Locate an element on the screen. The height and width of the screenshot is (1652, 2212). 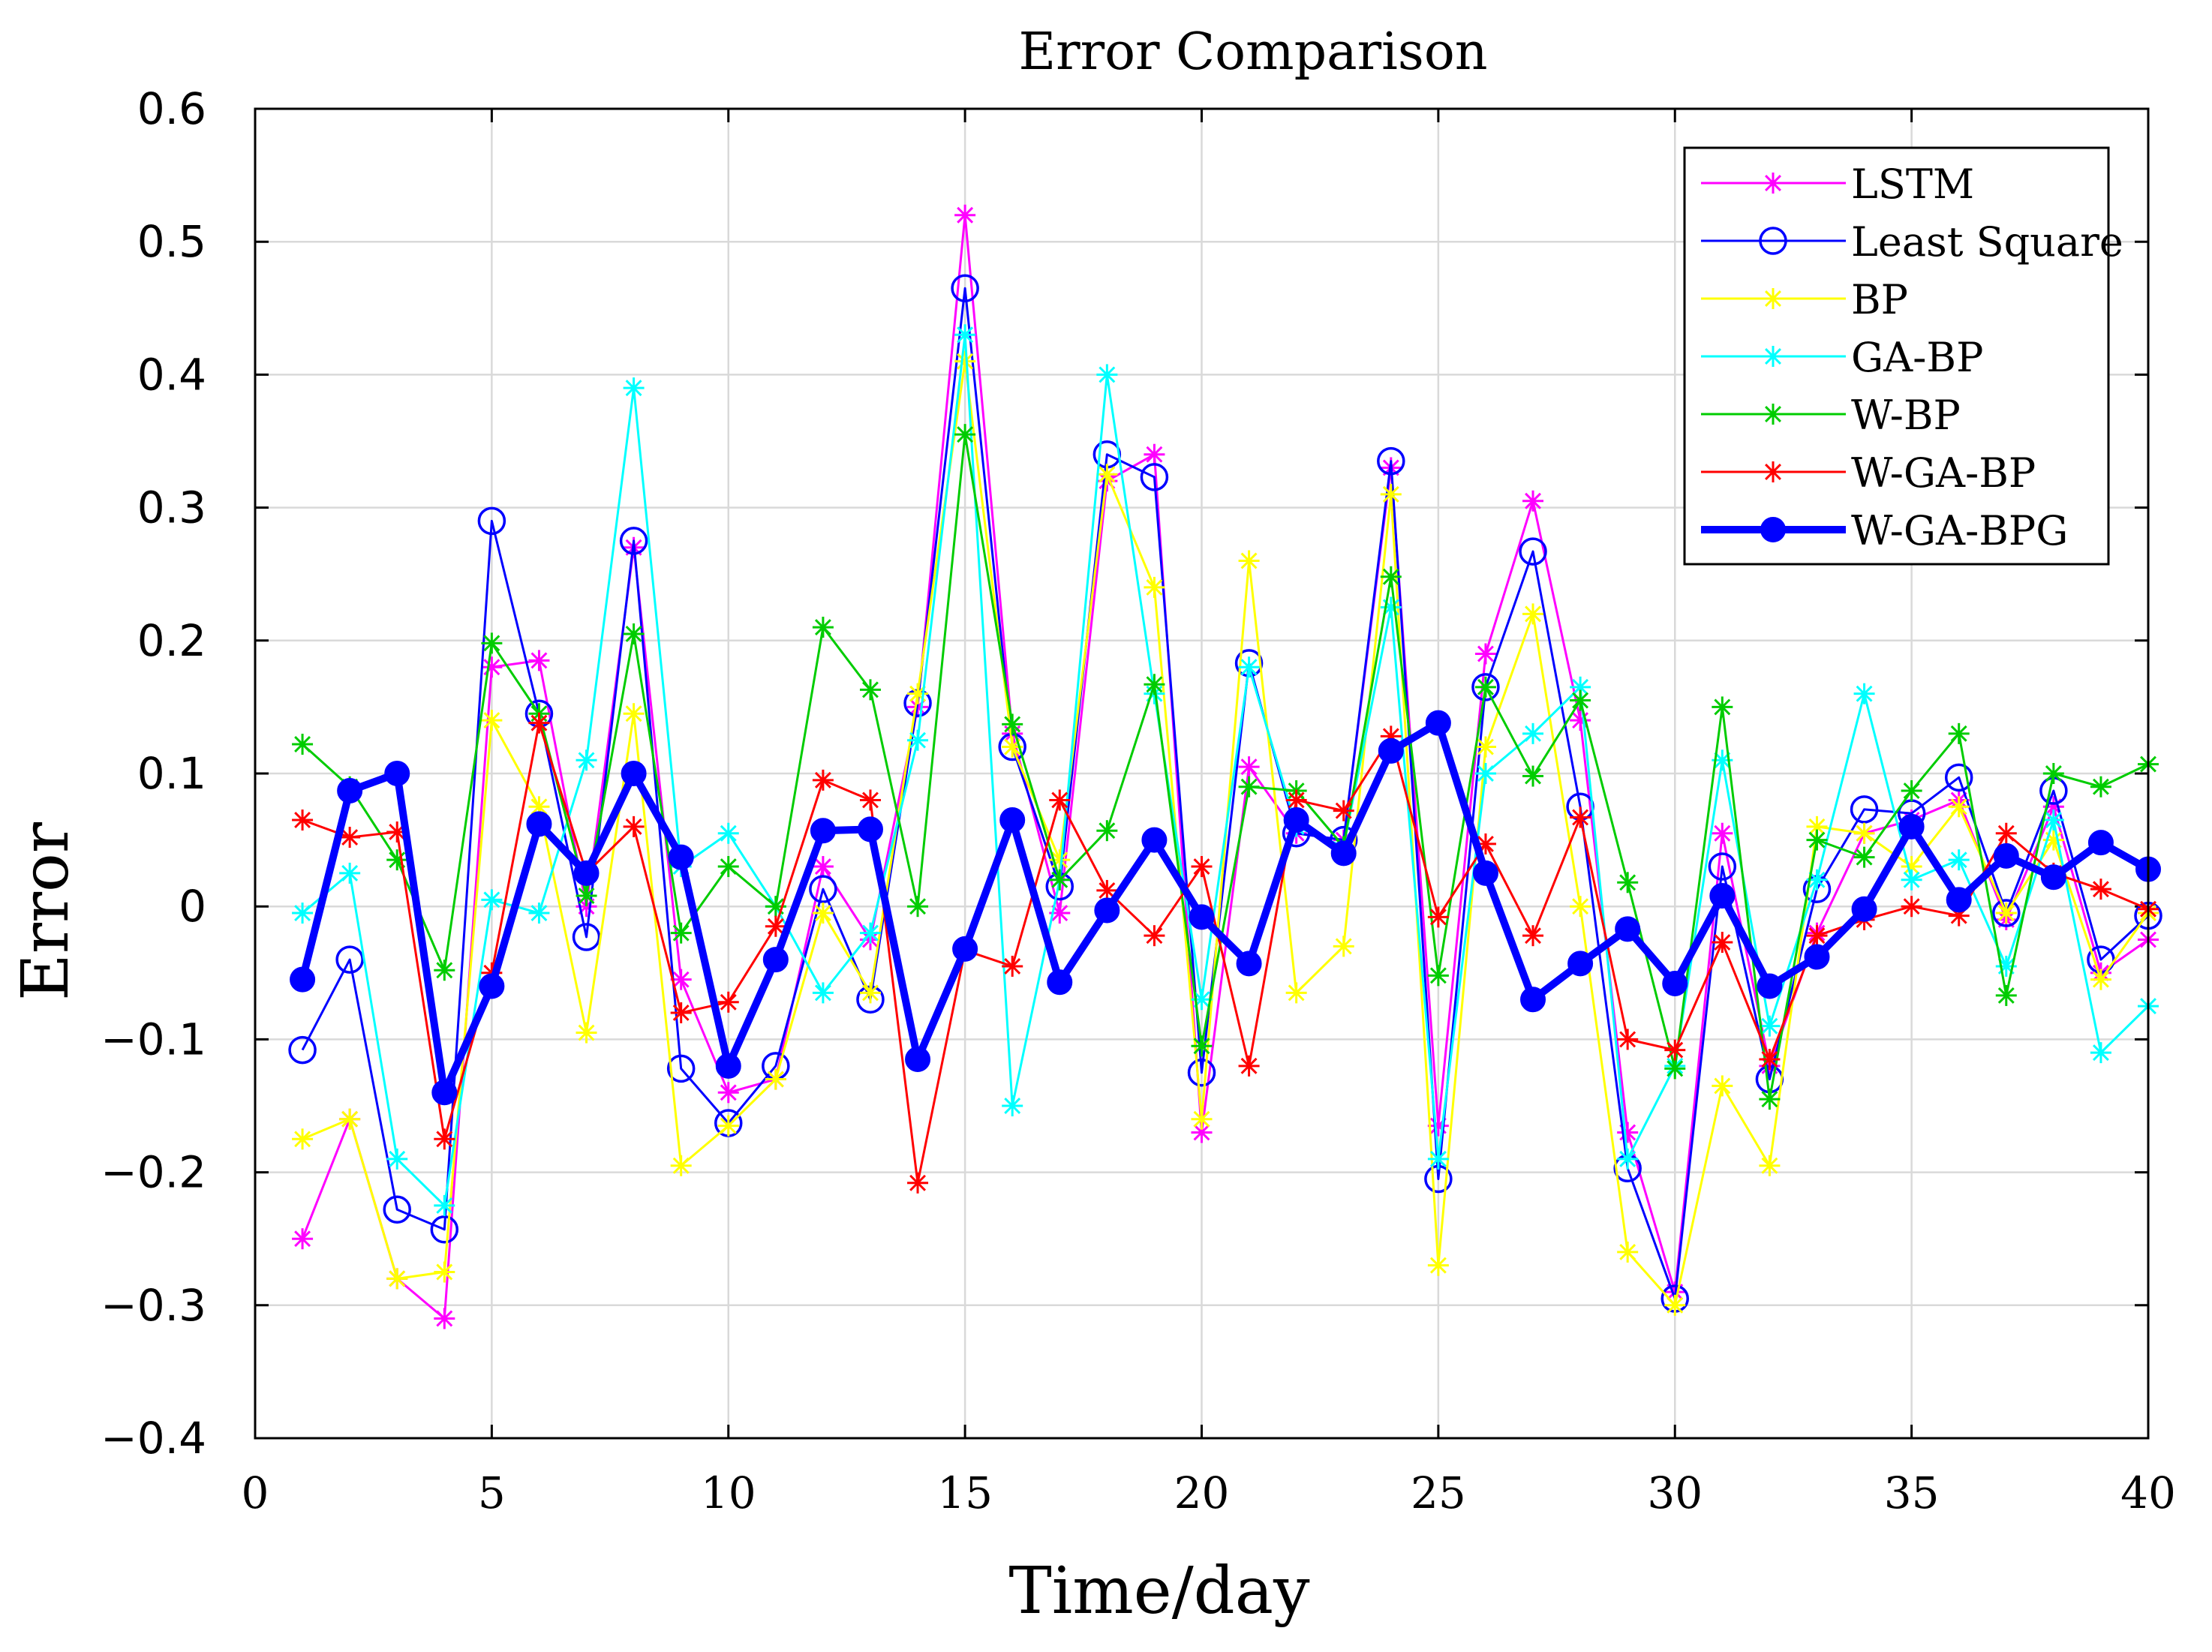
y-tick-label: −0.1 is located at coordinates (153, 1039).